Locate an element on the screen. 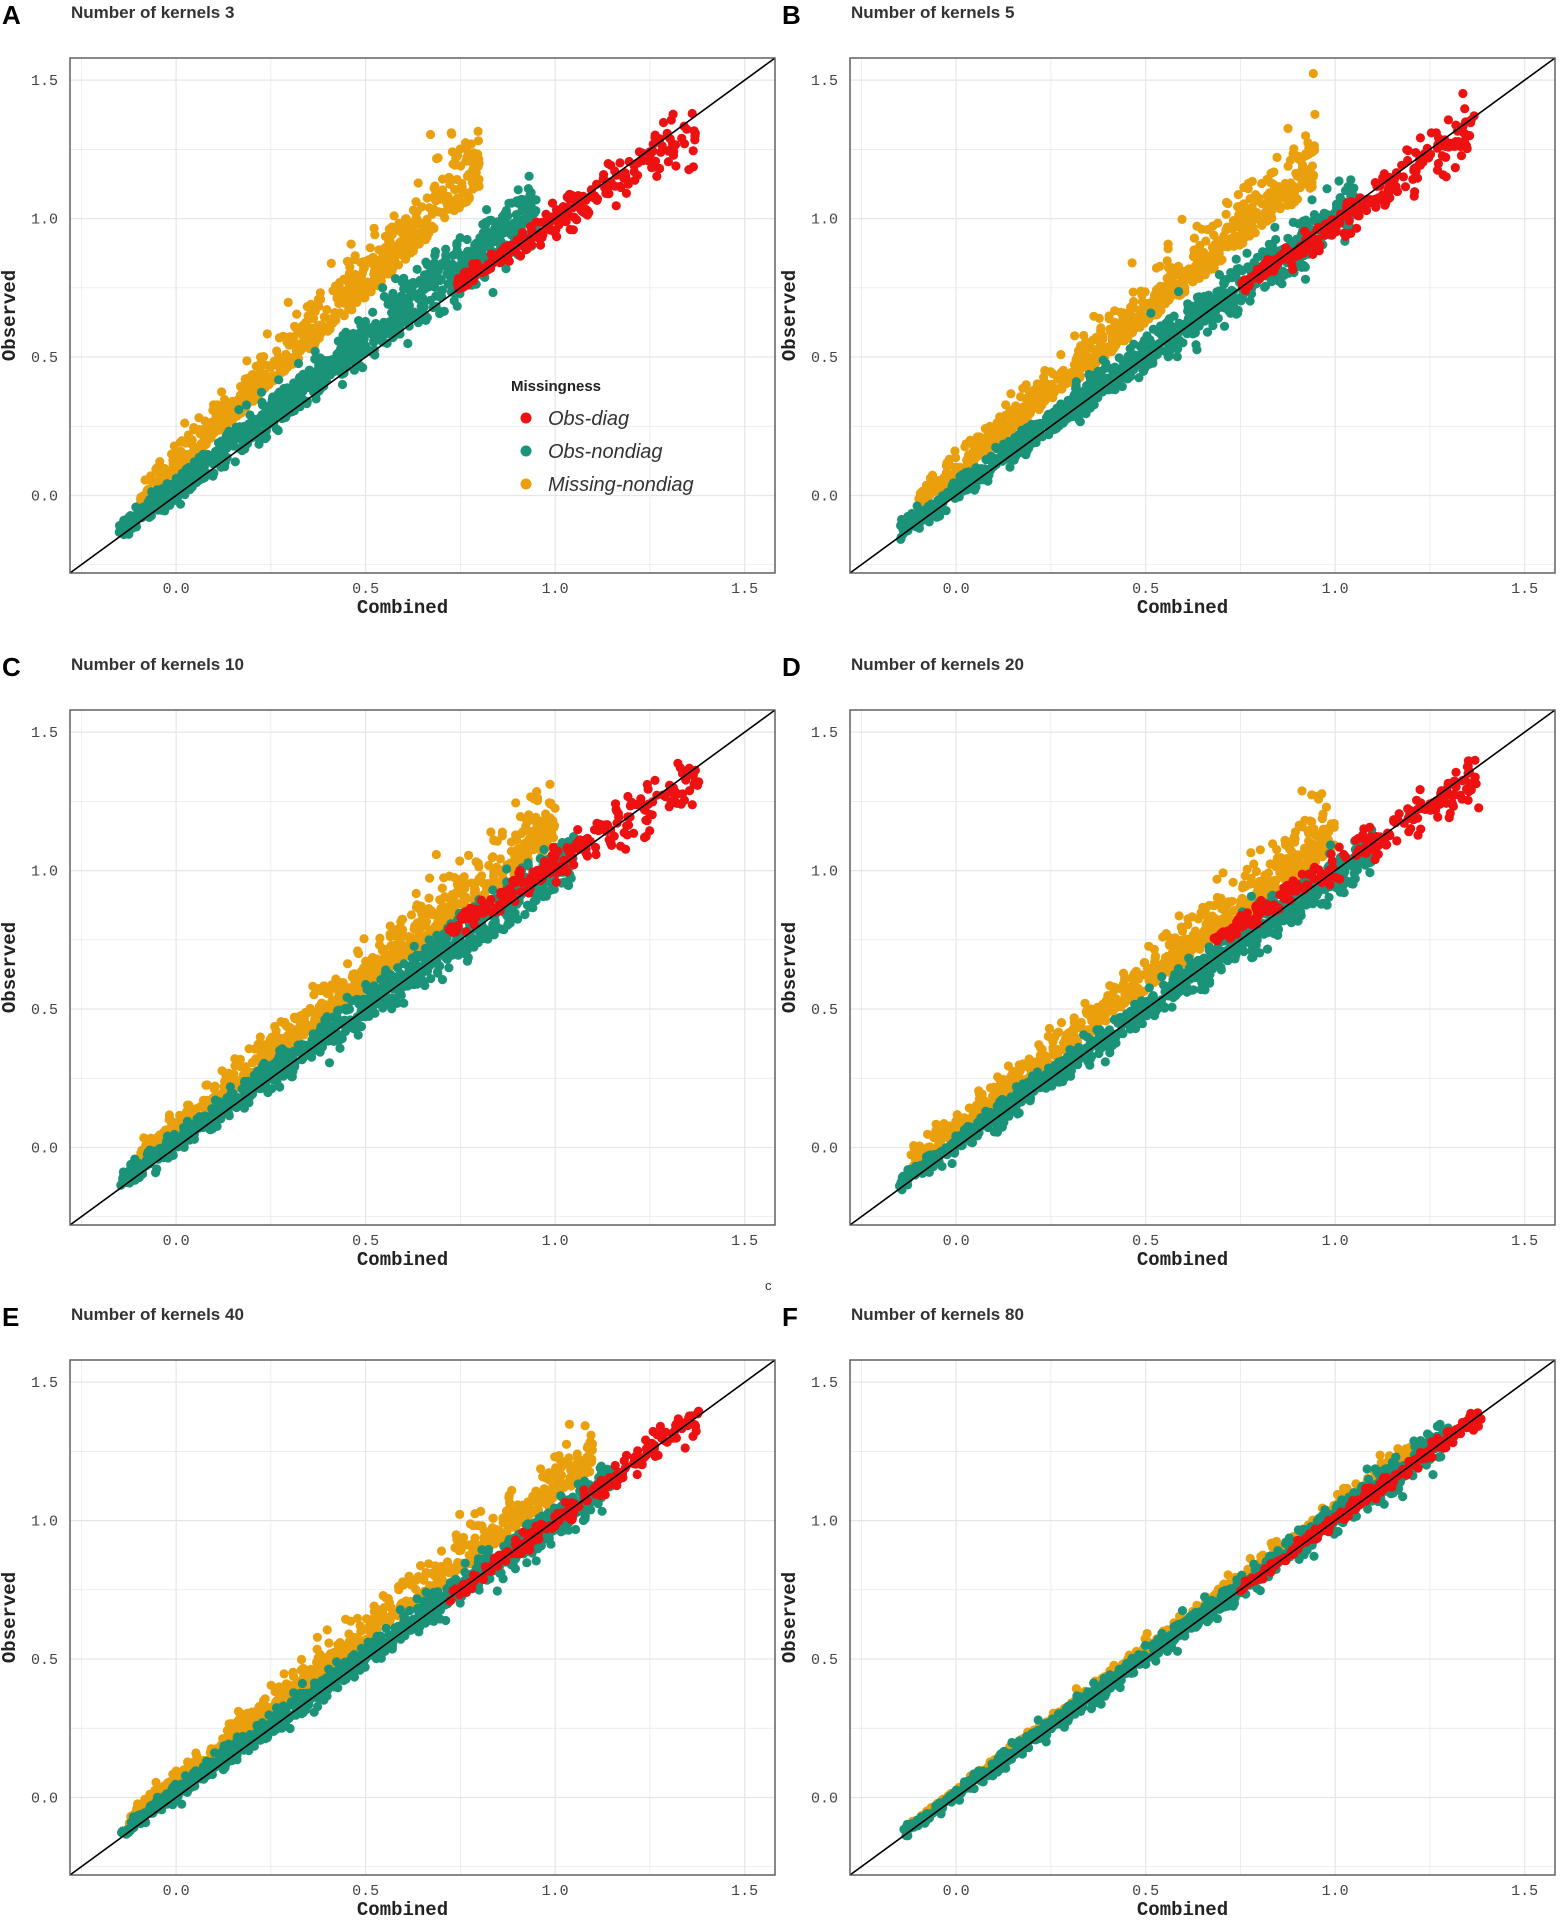  plot-frame is located at coordinates (422, 315).